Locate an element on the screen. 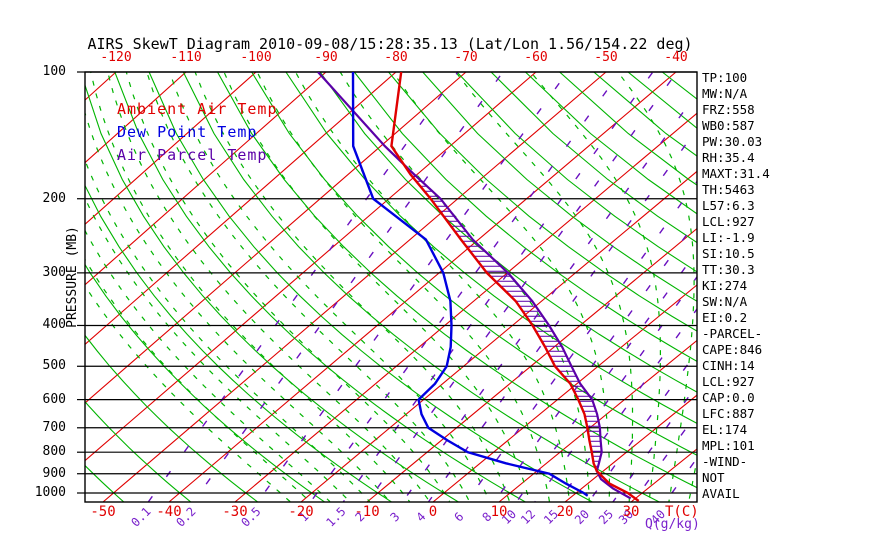 The image size is (870, 560). temp-top-tick-label: -40 is located at coordinates (676, 57).